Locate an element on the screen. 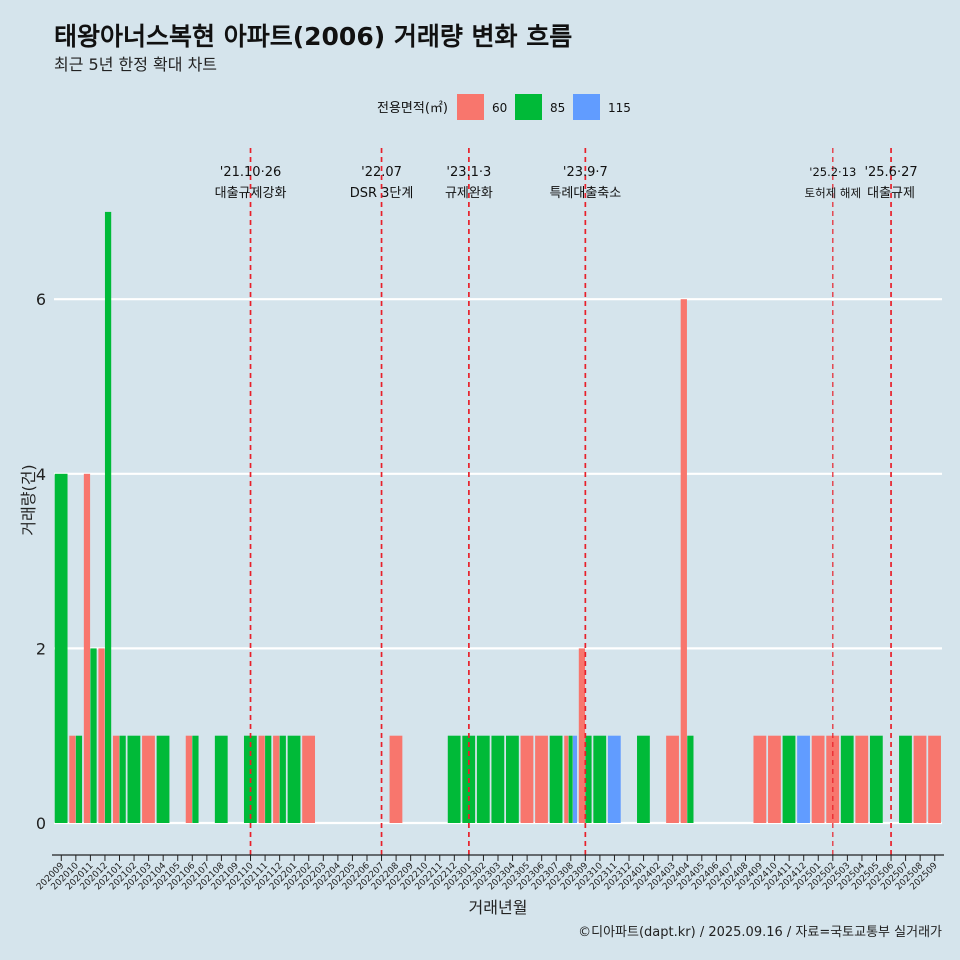 The width and height of the screenshot is (960, 960). event-date: '23.1·3 is located at coordinates (468, 172).